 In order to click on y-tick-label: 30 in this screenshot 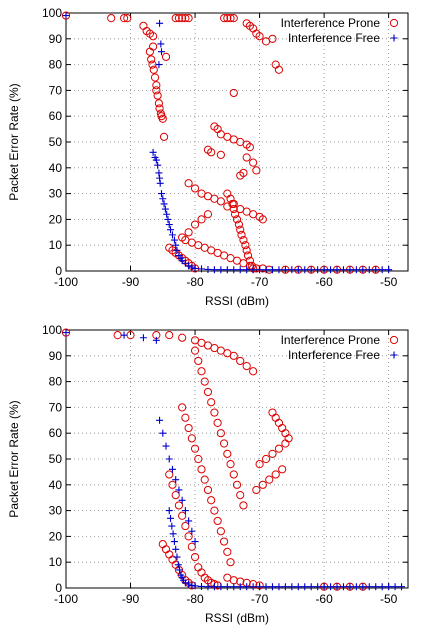, I will do `click(56, 511)`.